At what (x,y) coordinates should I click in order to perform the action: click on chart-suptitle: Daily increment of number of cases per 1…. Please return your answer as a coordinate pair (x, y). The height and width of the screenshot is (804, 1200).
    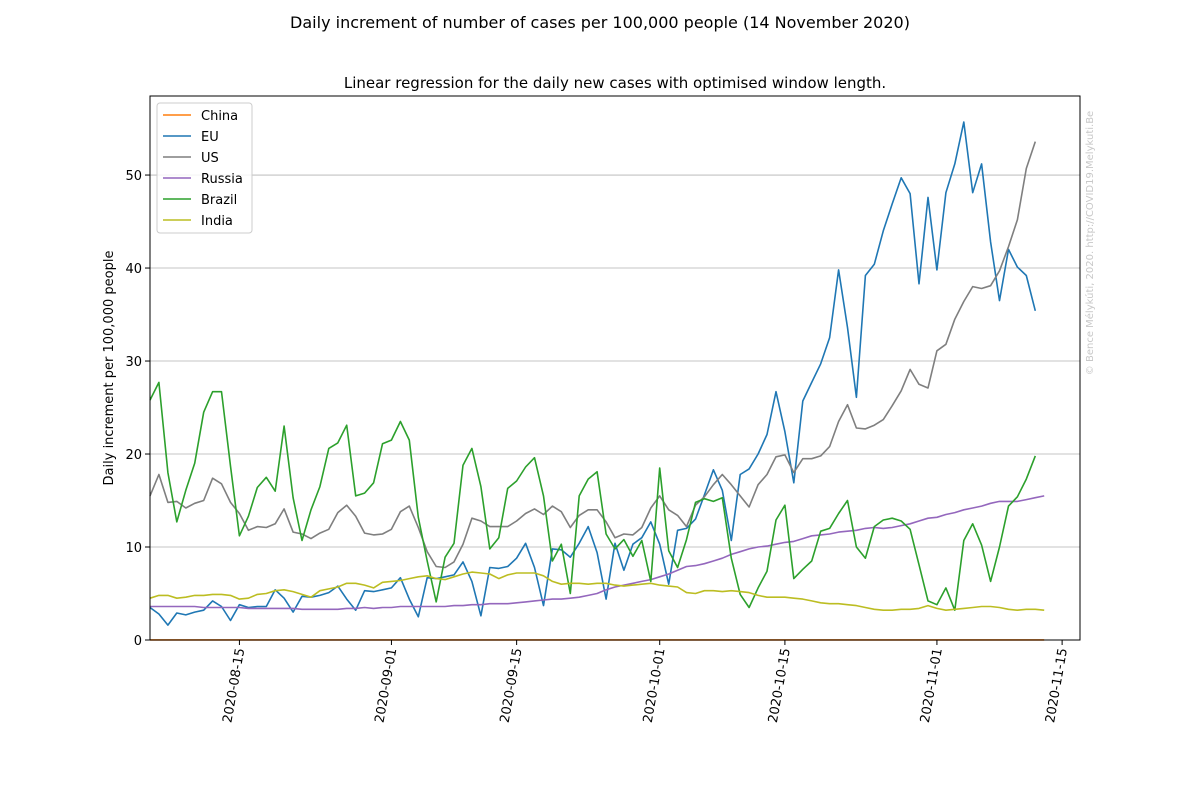
    Looking at the image, I should click on (600, 22).